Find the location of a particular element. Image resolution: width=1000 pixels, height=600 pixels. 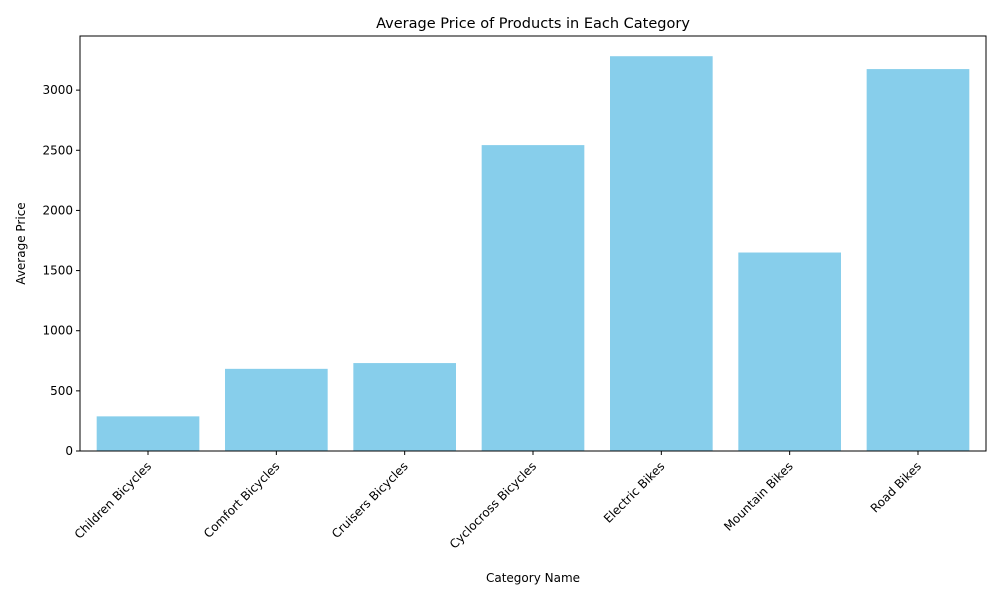

bar-electric-bikes is located at coordinates (661, 254).